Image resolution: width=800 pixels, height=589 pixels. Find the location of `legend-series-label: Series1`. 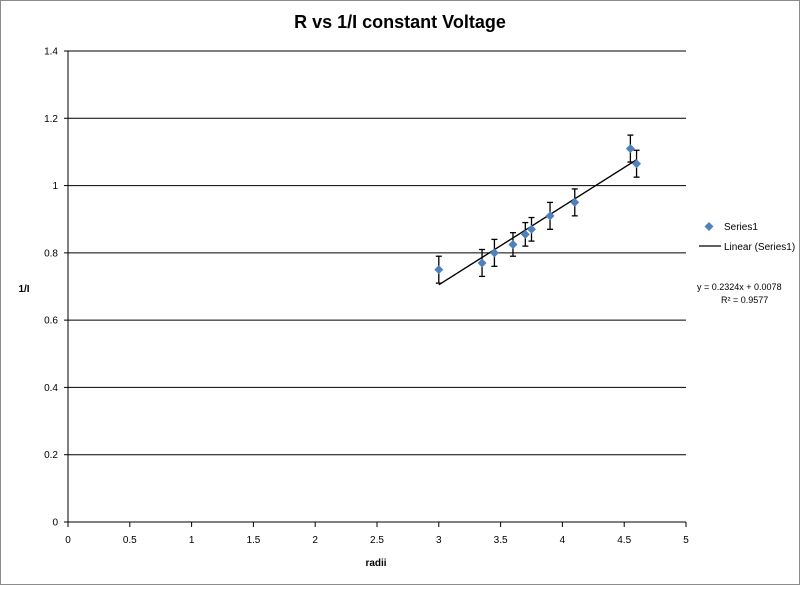

legend-series-label: Series1 is located at coordinates (741, 227).